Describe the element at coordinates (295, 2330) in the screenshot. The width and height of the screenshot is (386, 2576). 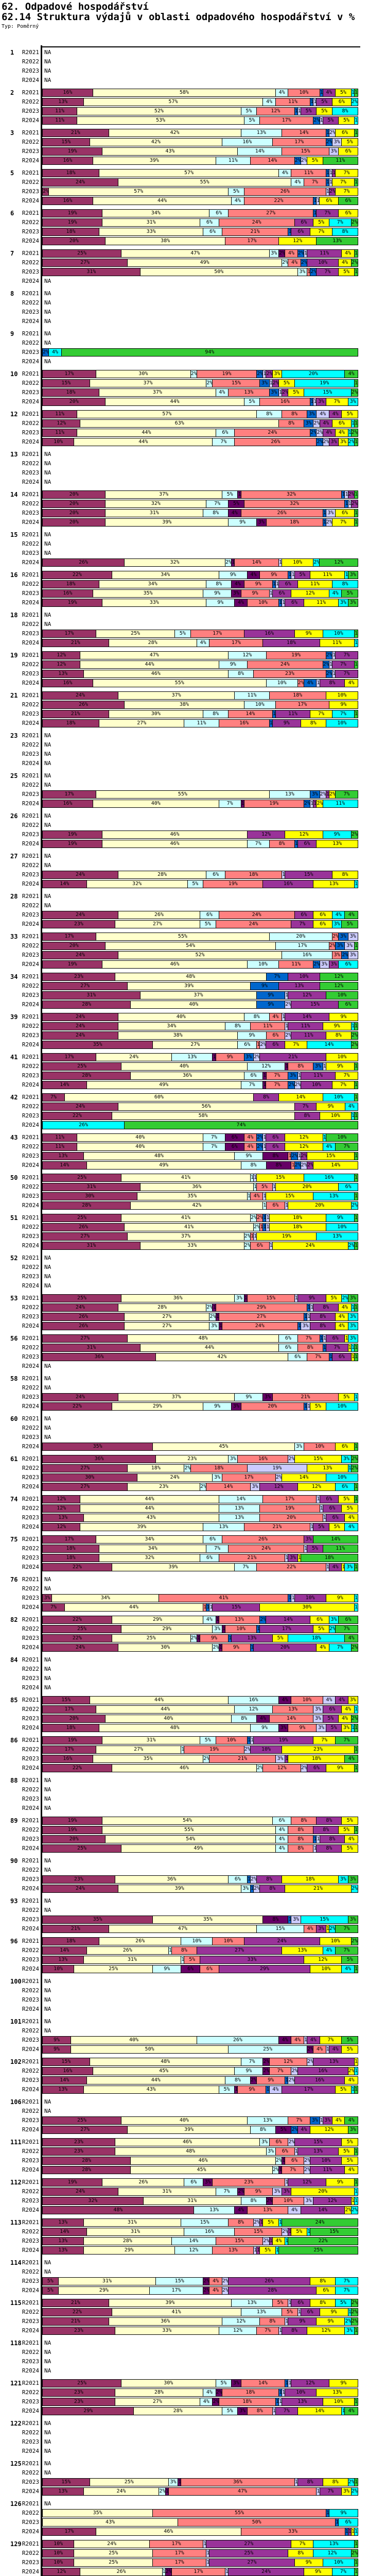
I see `bar-segment: 8%` at that location.